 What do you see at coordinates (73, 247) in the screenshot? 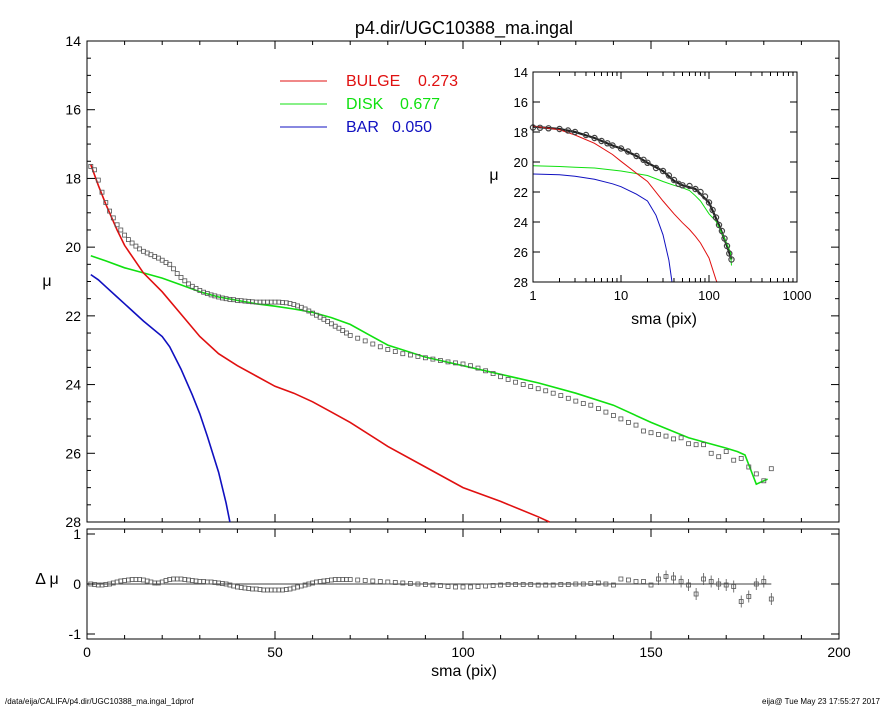
I see `main-y-tick-label: 20` at bounding box center [73, 247].